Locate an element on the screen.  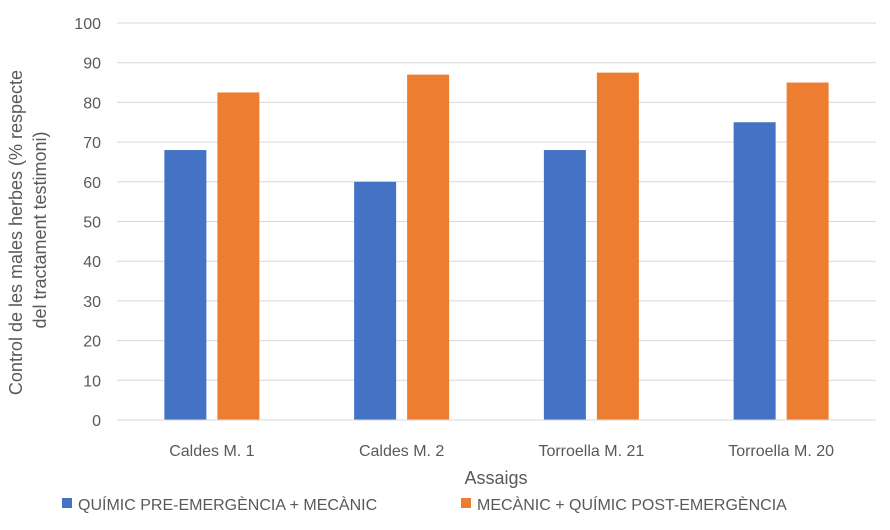
y-tick-label-0: 0 is located at coordinates (96, 421).